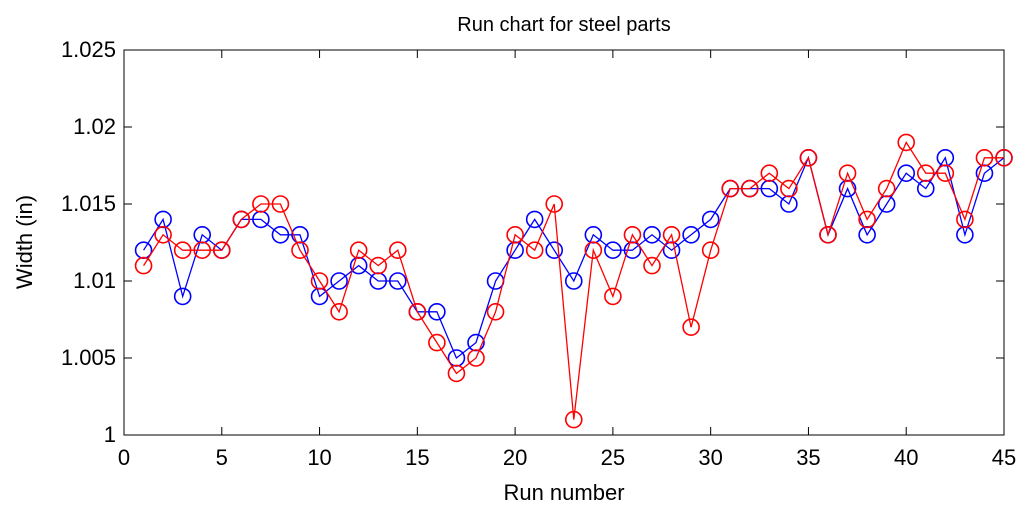 This screenshot has height=506, width=1018. What do you see at coordinates (94, 280) in the screenshot?
I see `y-tick-label: 1.01` at bounding box center [94, 280].